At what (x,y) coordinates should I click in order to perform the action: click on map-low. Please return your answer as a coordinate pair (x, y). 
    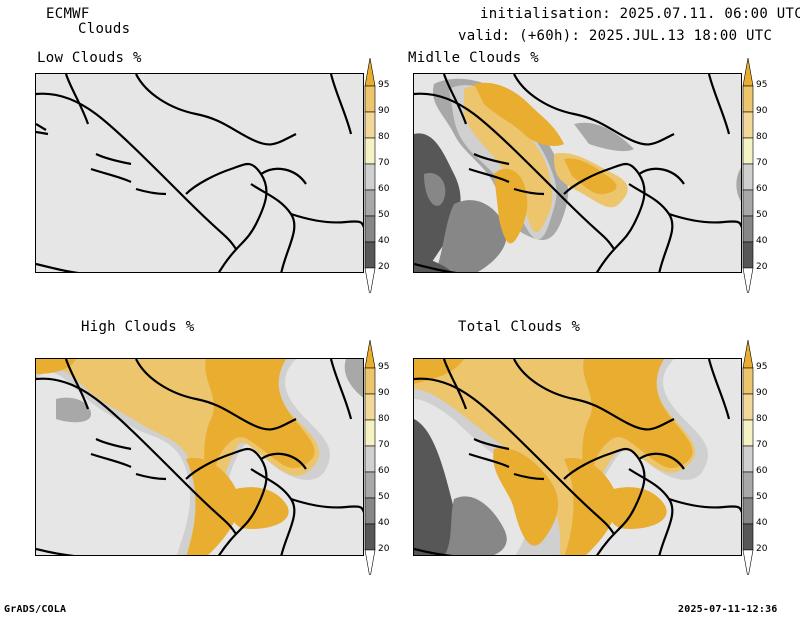
    Looking at the image, I should click on (199, 173).